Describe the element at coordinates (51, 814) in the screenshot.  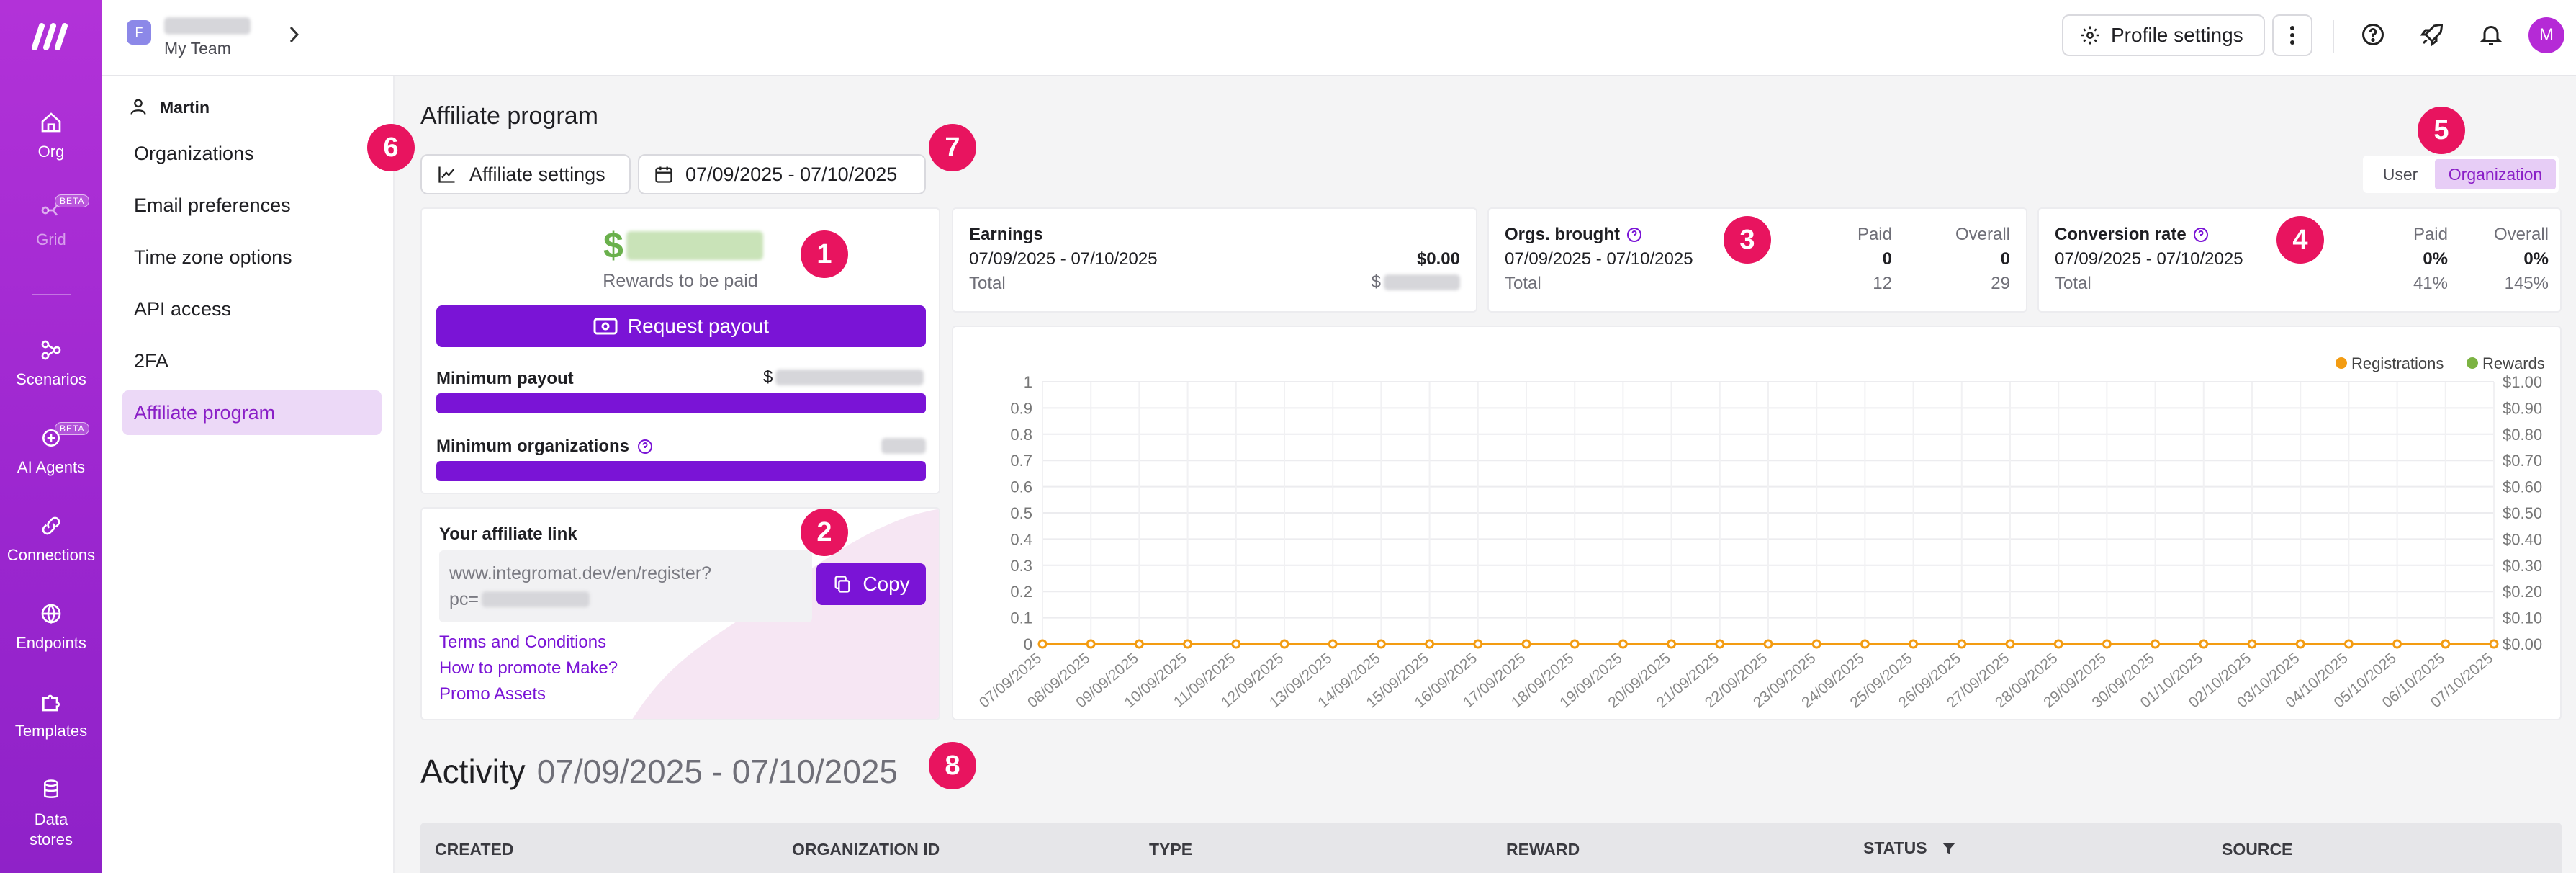
I see `rail-item-data-stores: Data stores` at that location.